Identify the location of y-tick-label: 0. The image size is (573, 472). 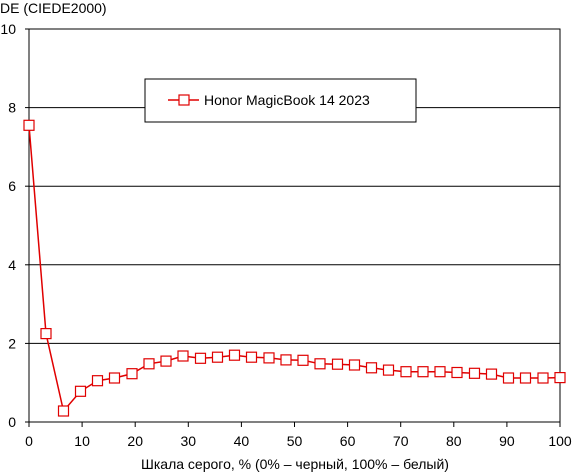
(12, 422).